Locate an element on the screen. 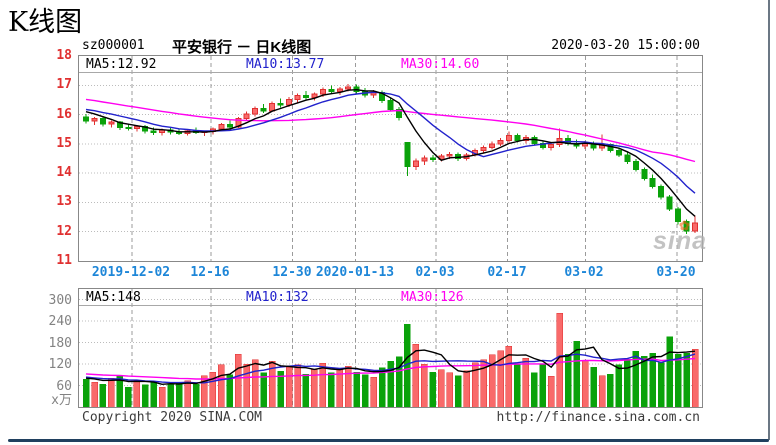 This screenshot has height=445, width=776. volume-tick-label: 60 is located at coordinates (64, 386).